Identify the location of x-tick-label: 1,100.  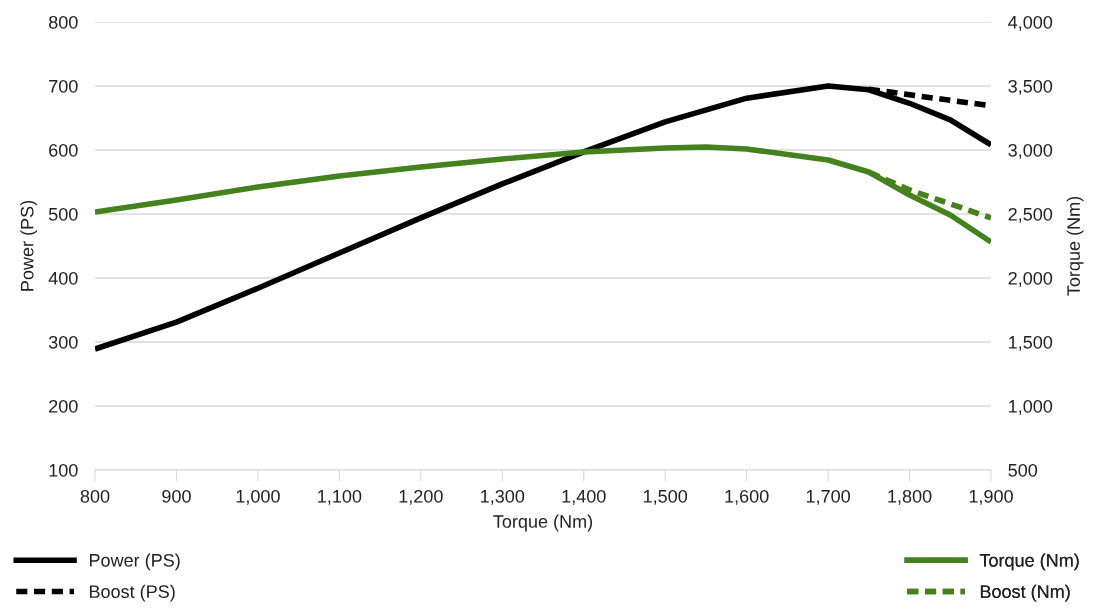
(340, 497).